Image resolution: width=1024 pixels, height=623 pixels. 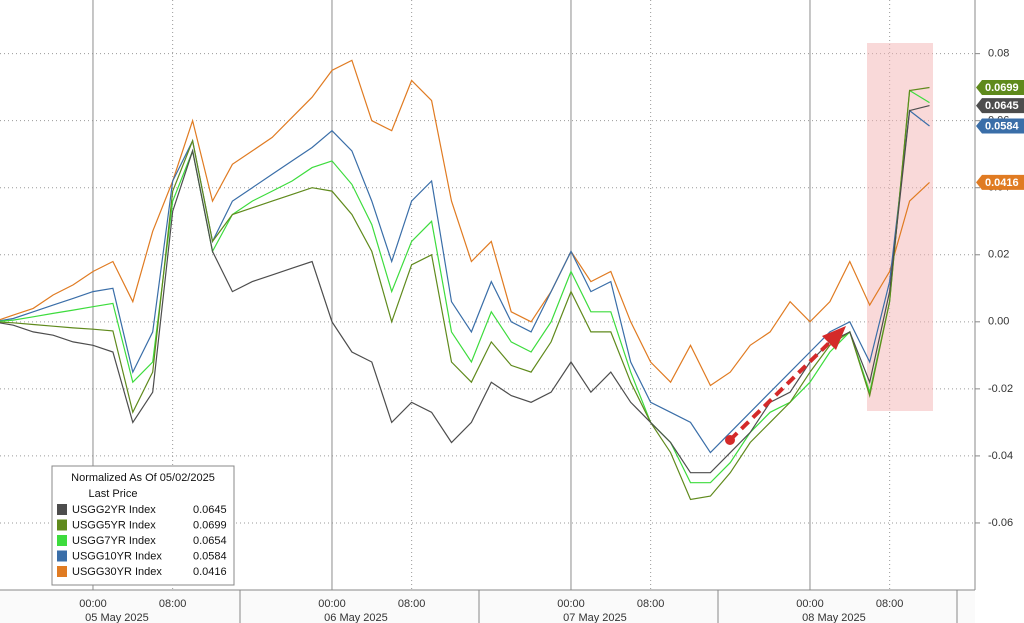 What do you see at coordinates (114, 525) in the screenshot?
I see `legend-label: USGG5YR Index` at bounding box center [114, 525].